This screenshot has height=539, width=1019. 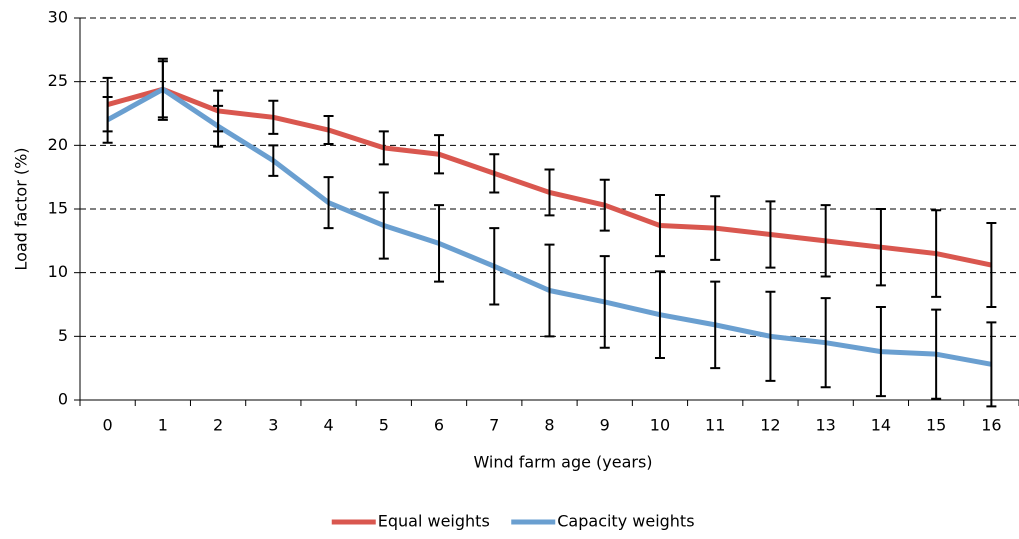 What do you see at coordinates (58, 208) in the screenshot?
I see `y-tick-label: 15` at bounding box center [58, 208].